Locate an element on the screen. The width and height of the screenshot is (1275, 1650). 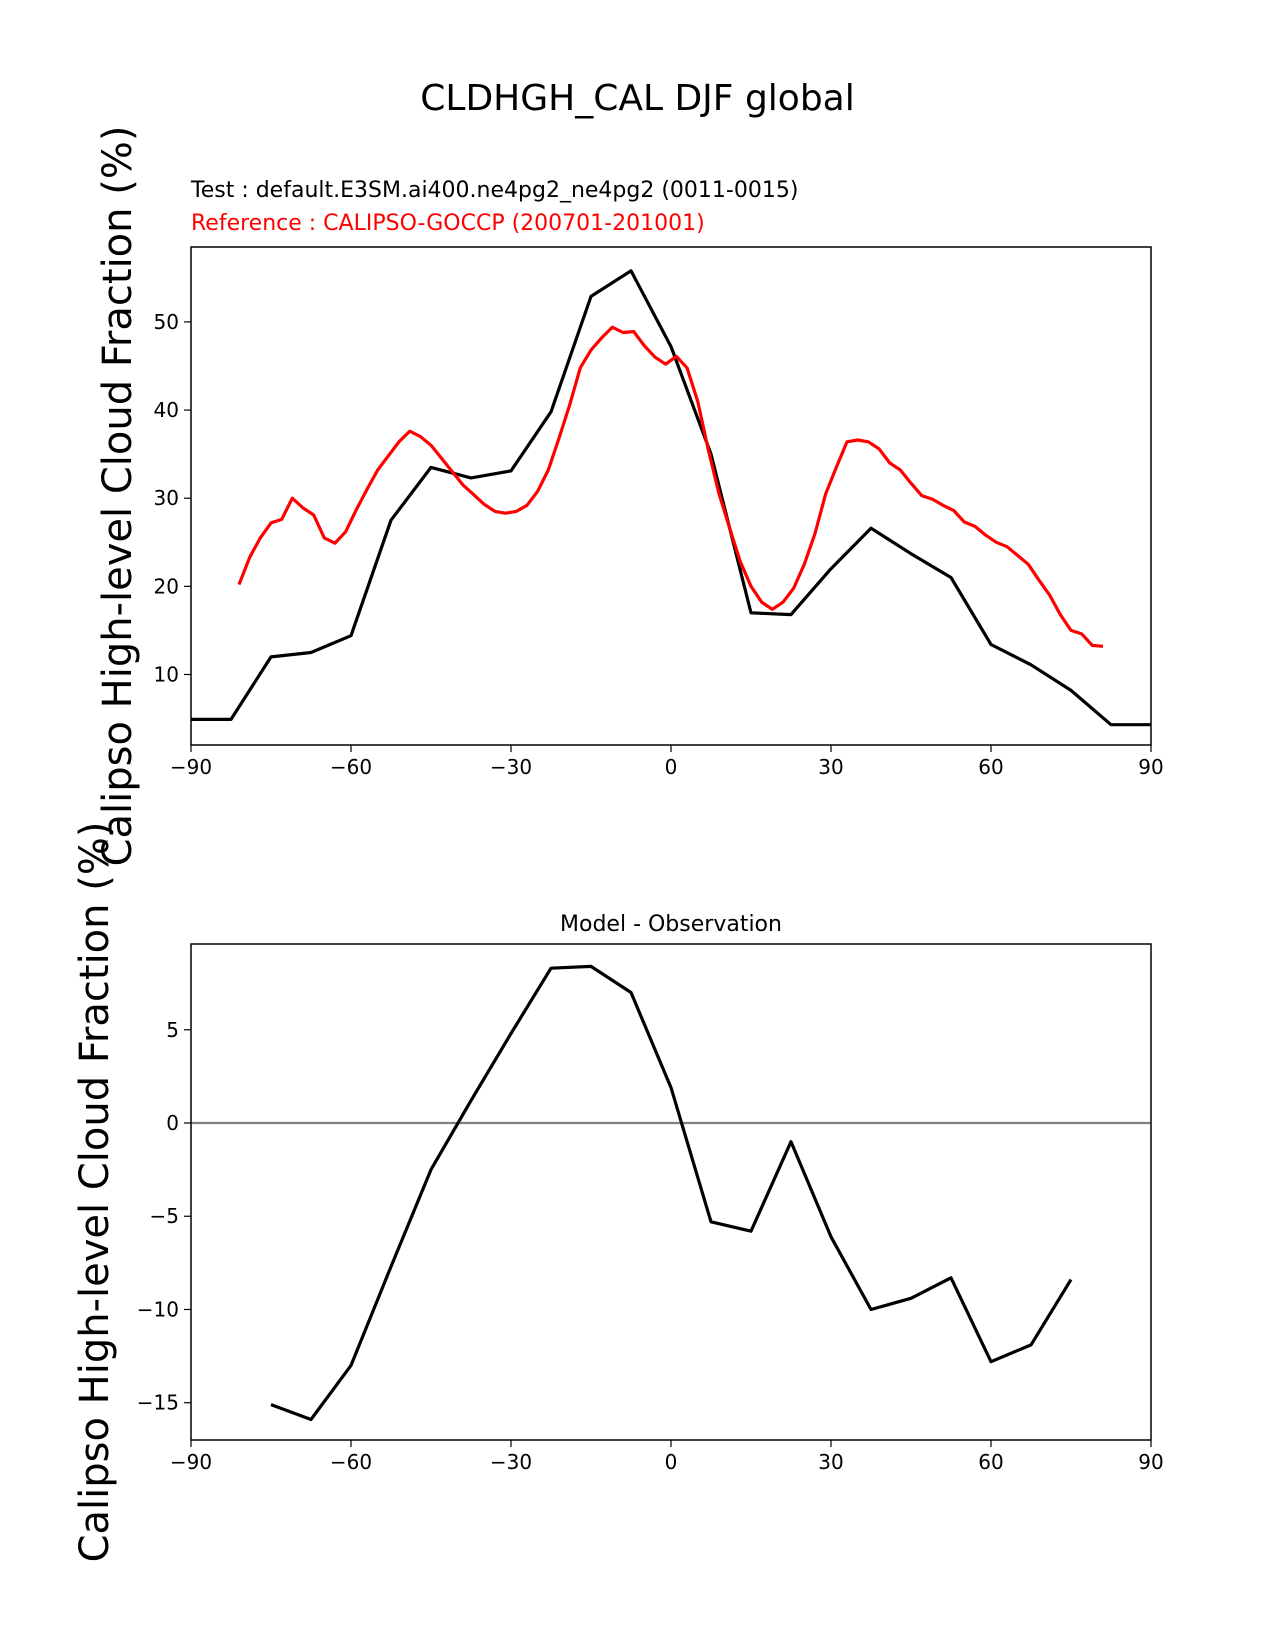
main-x-tick-label: 60 is located at coordinates (990, 767).